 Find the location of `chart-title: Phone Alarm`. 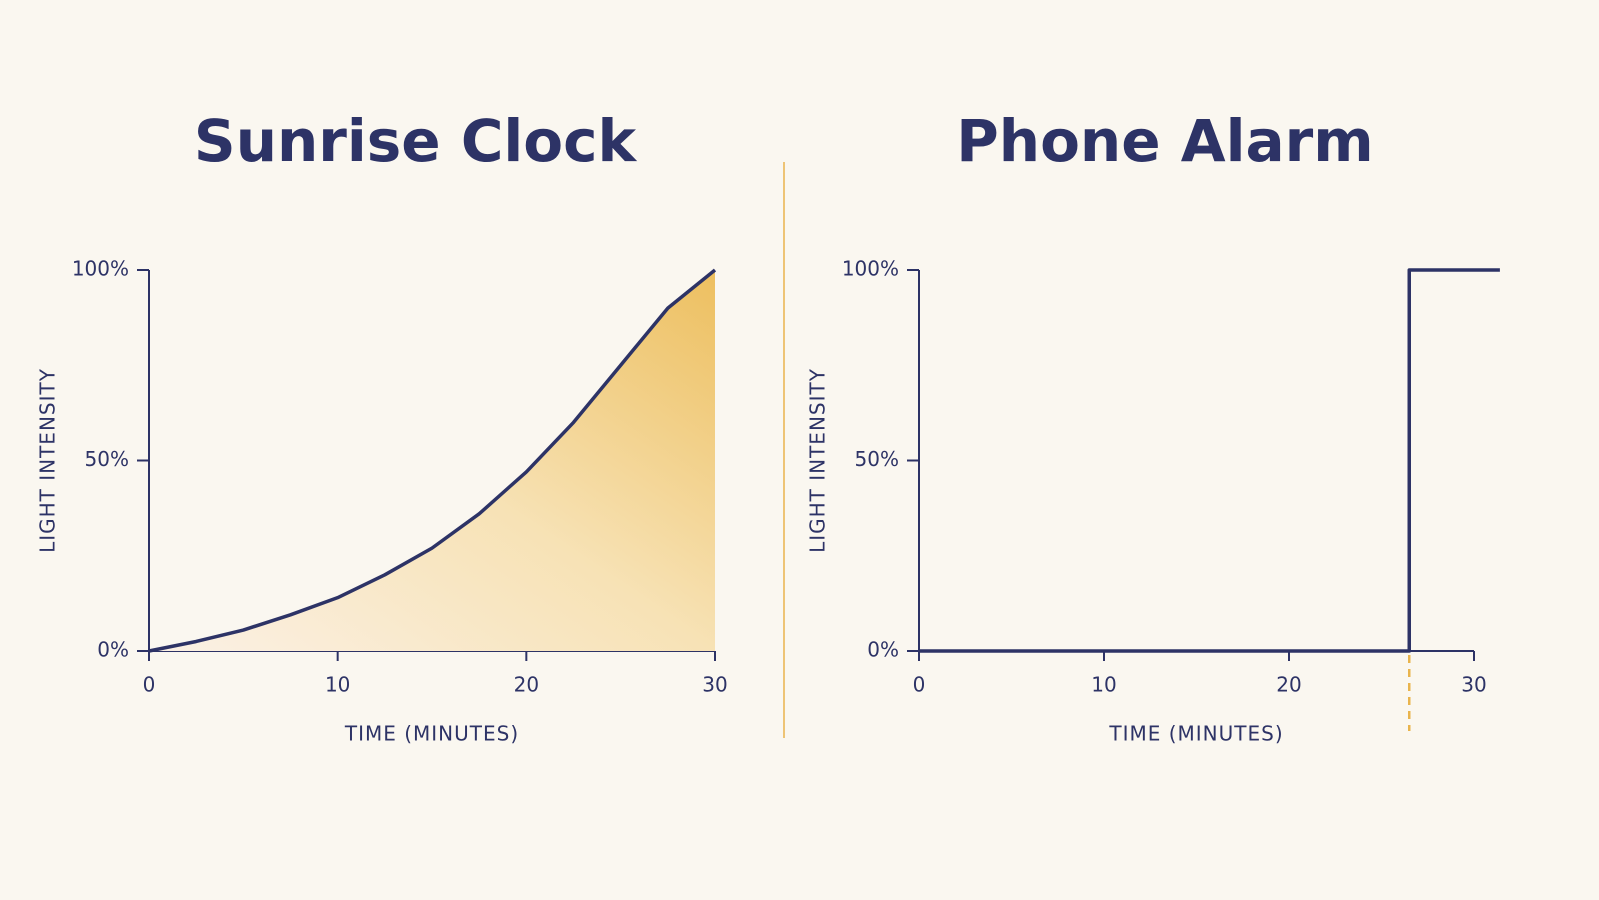

chart-title: Phone Alarm is located at coordinates (1164, 141).